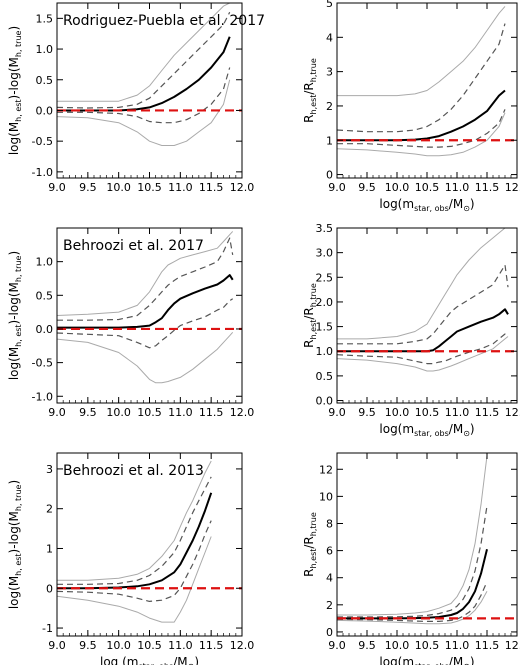  Describe the element at coordinates (329, 551) in the screenshot. I see `y-tick-label: 6` at that location.